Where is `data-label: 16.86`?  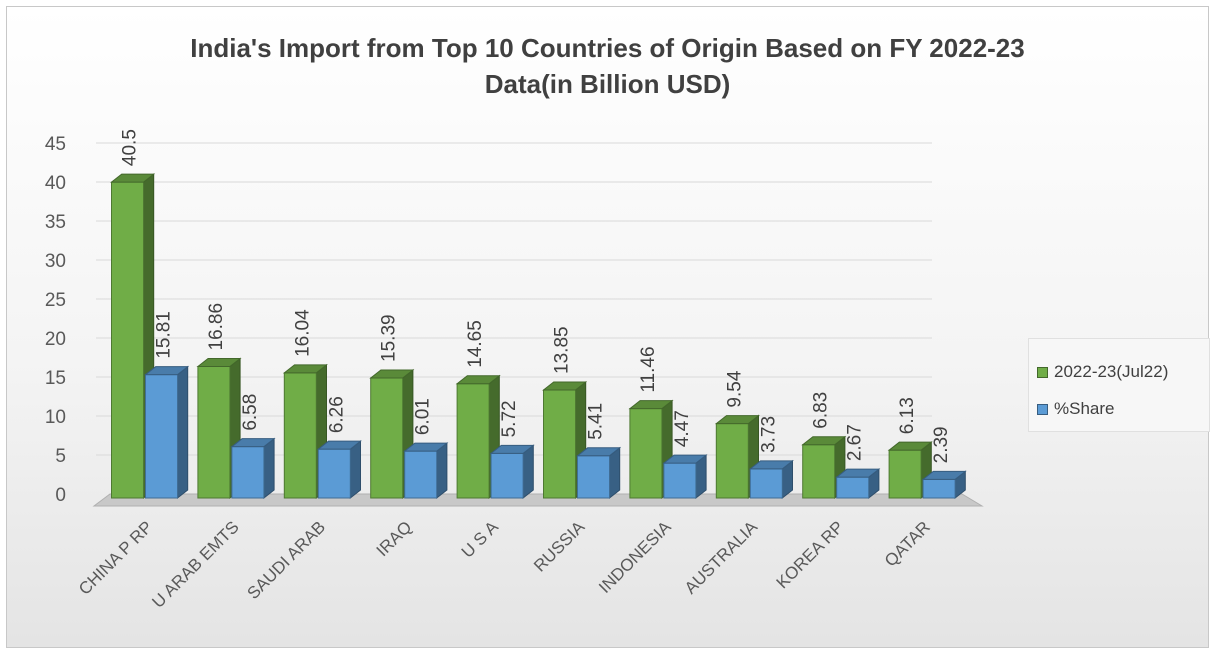 data-label: 16.86 is located at coordinates (216, 327).